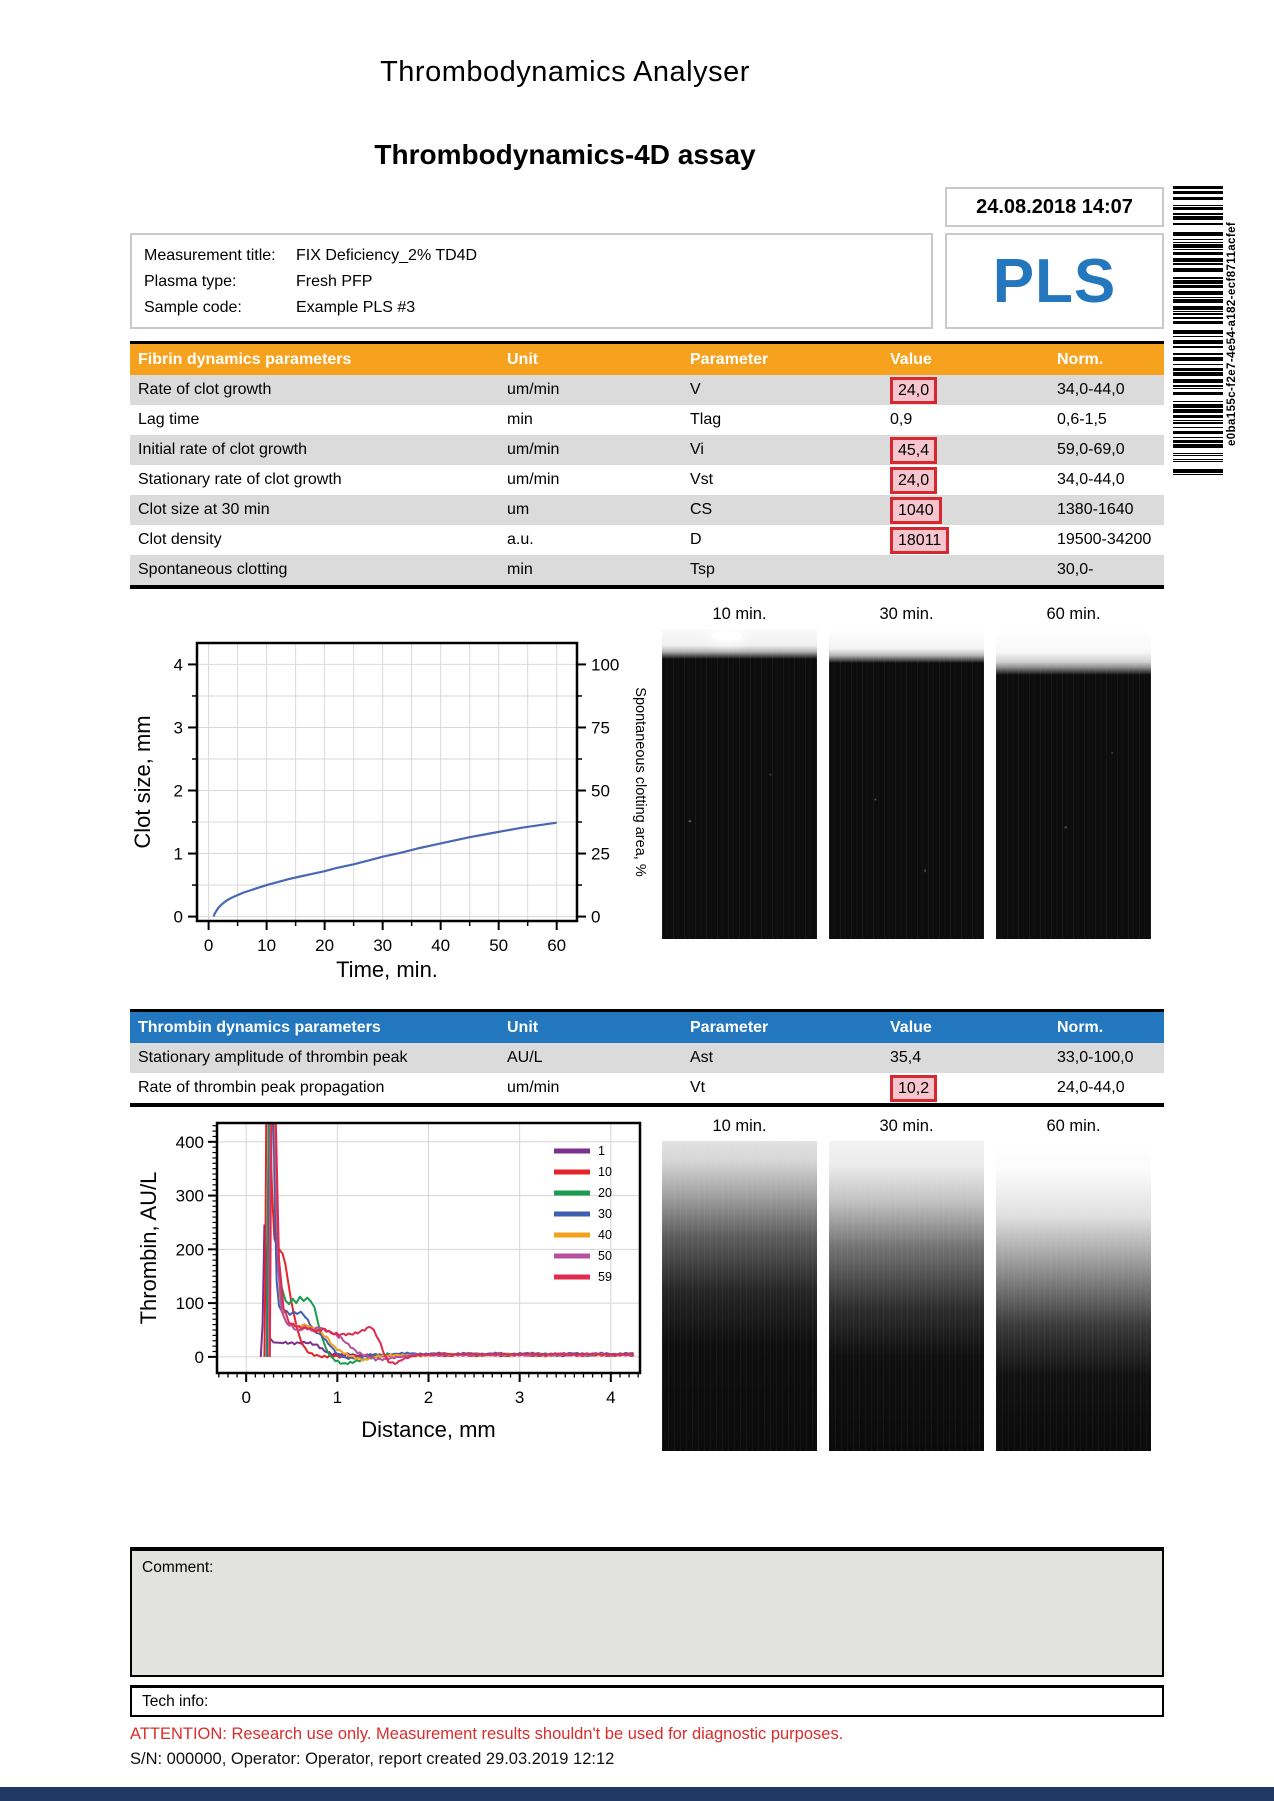 Image resolution: width=1274 pixels, height=1801 pixels. I want to click on parameter-code-cell: Ast, so click(782, 1058).